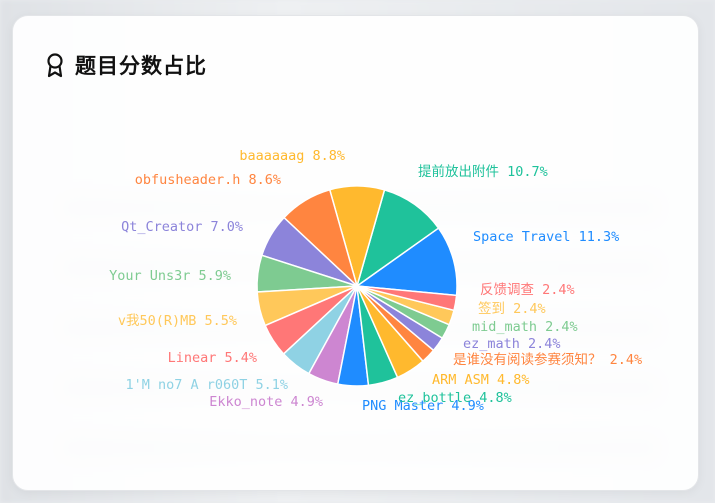  Describe the element at coordinates (292, 156) in the screenshot. I see `slice-label: baaaaaag 8.8%` at that location.